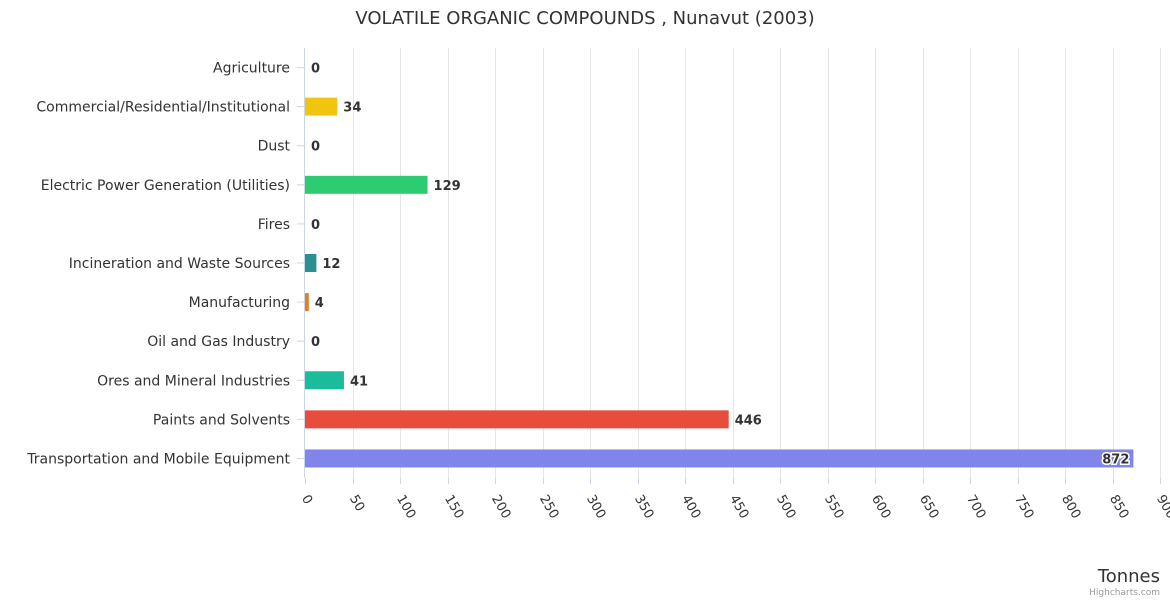 The image size is (1170, 600). Describe the element at coordinates (1128, 576) in the screenshot. I see `x-axis-title: Tonnes` at that location.